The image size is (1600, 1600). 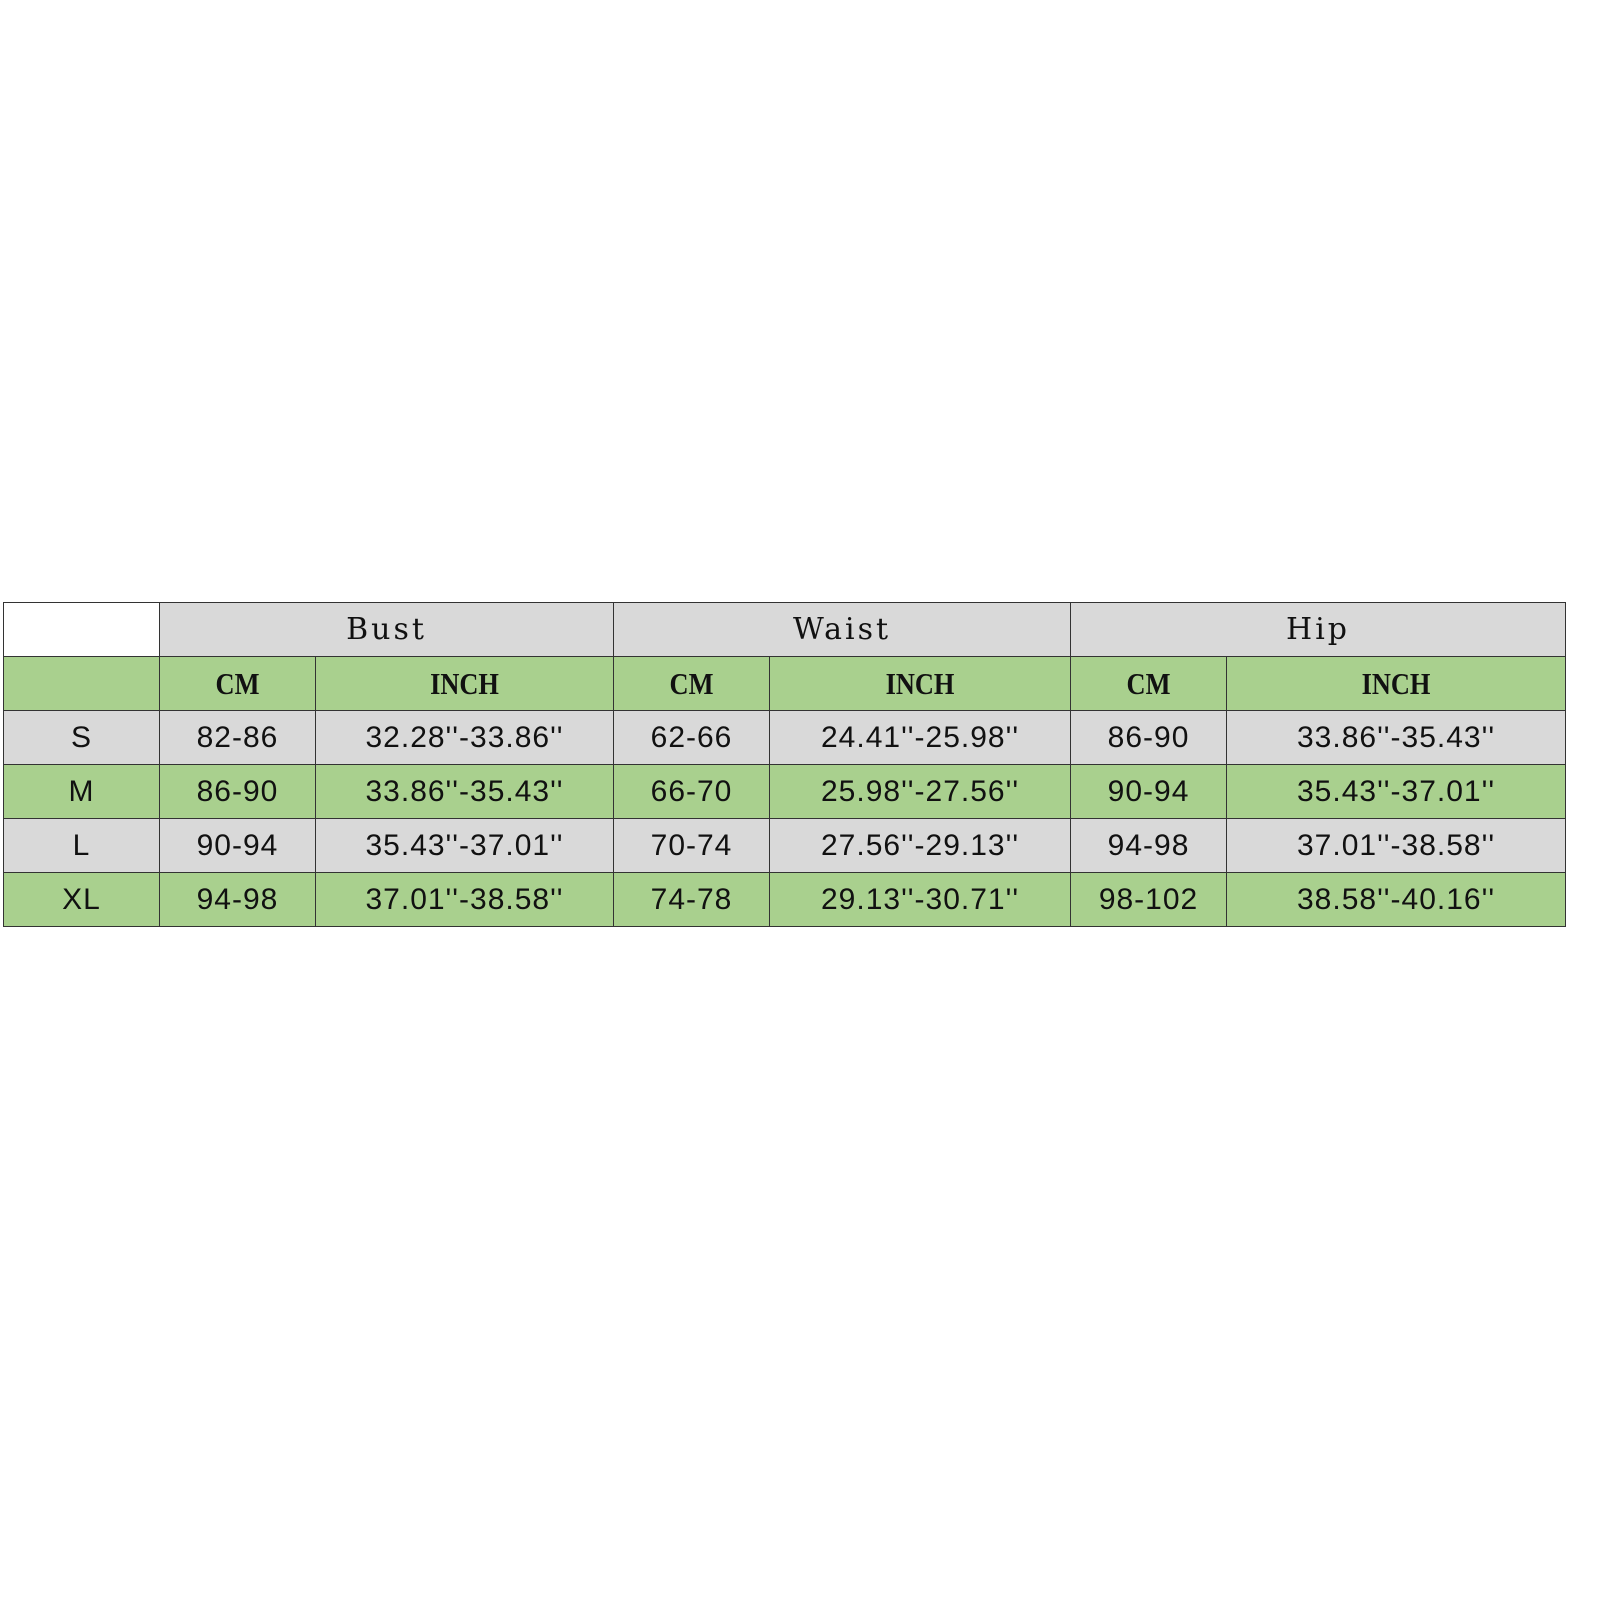 What do you see at coordinates (237, 899) in the screenshot?
I see `bust-cm-cell: 94-98` at bounding box center [237, 899].